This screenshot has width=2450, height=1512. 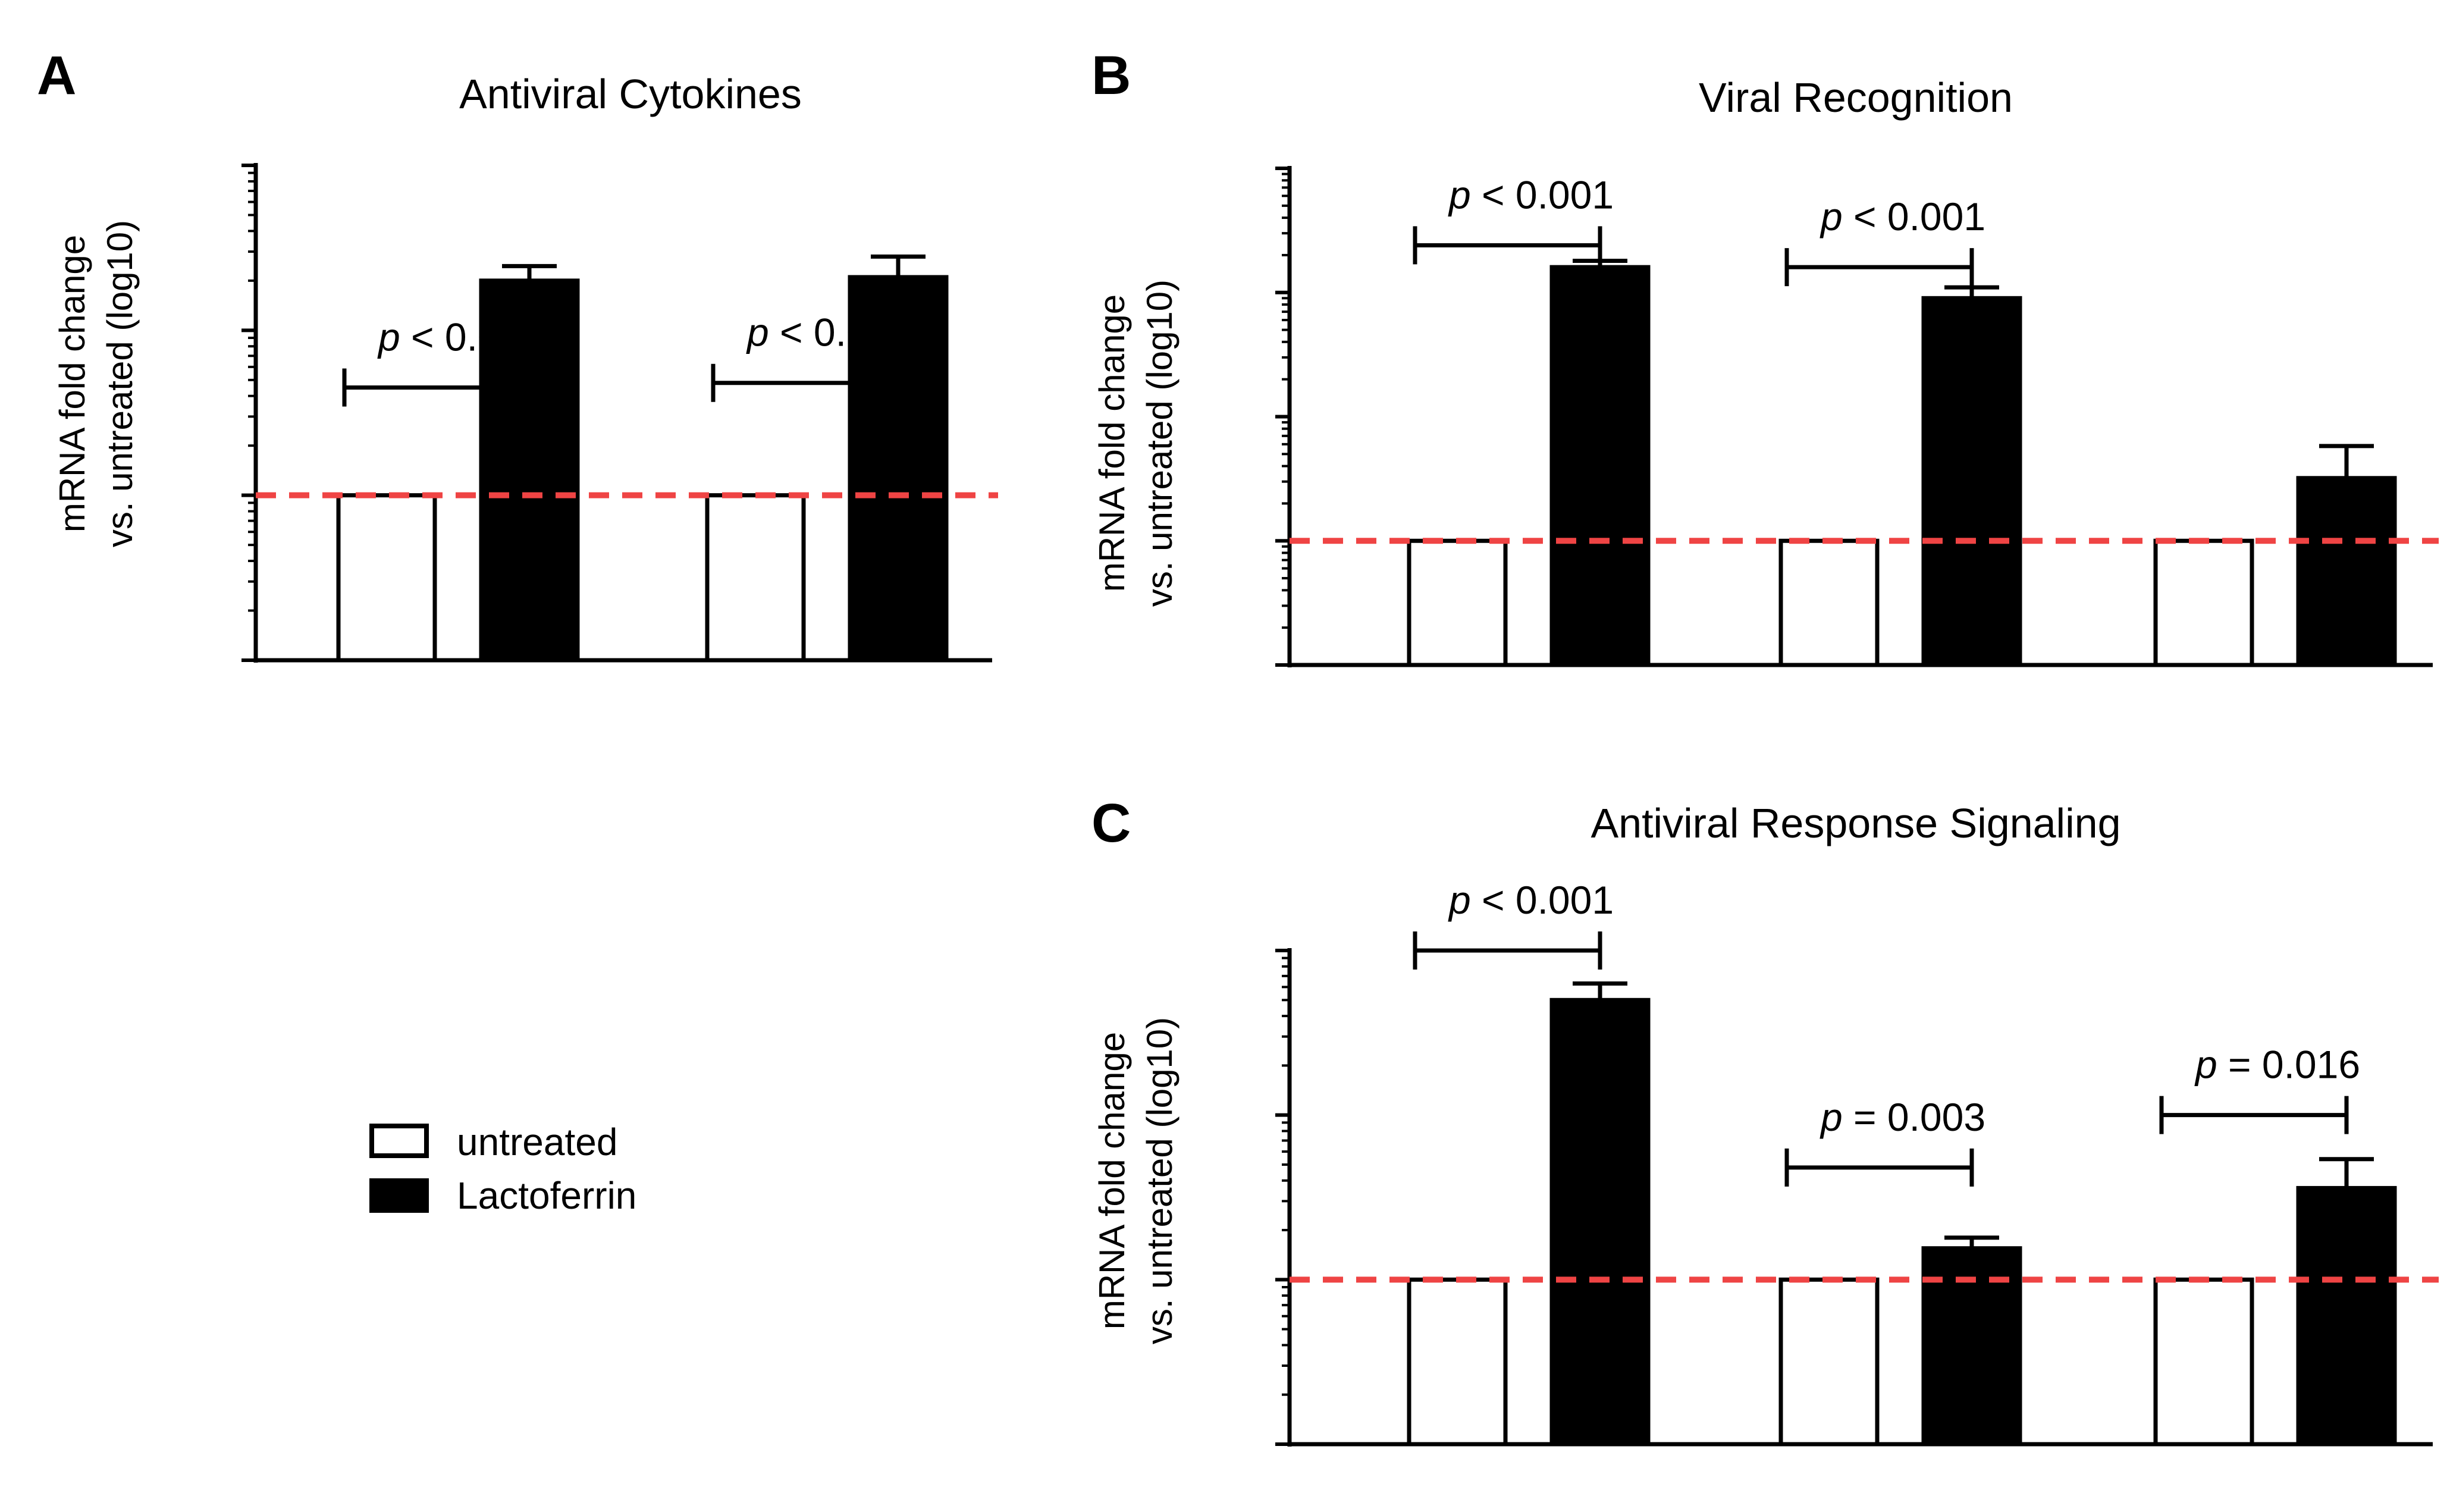 What do you see at coordinates (1914, 1117) in the screenshot?
I see `p-value-text: = 0.003` at bounding box center [1914, 1117].